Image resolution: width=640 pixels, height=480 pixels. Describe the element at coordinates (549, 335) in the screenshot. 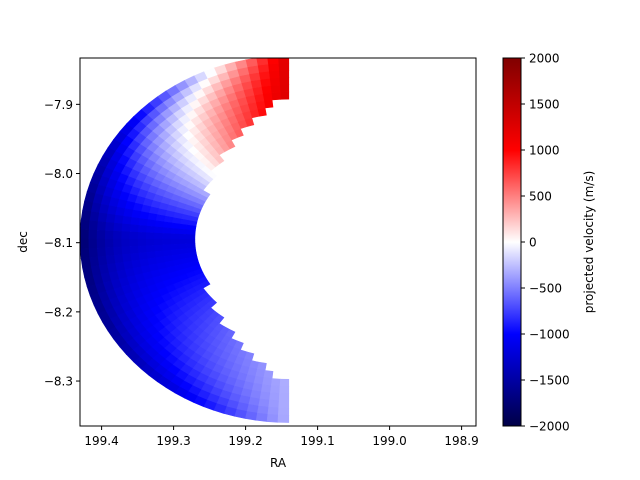

I see `colorbar-tick-label: −1000` at that location.